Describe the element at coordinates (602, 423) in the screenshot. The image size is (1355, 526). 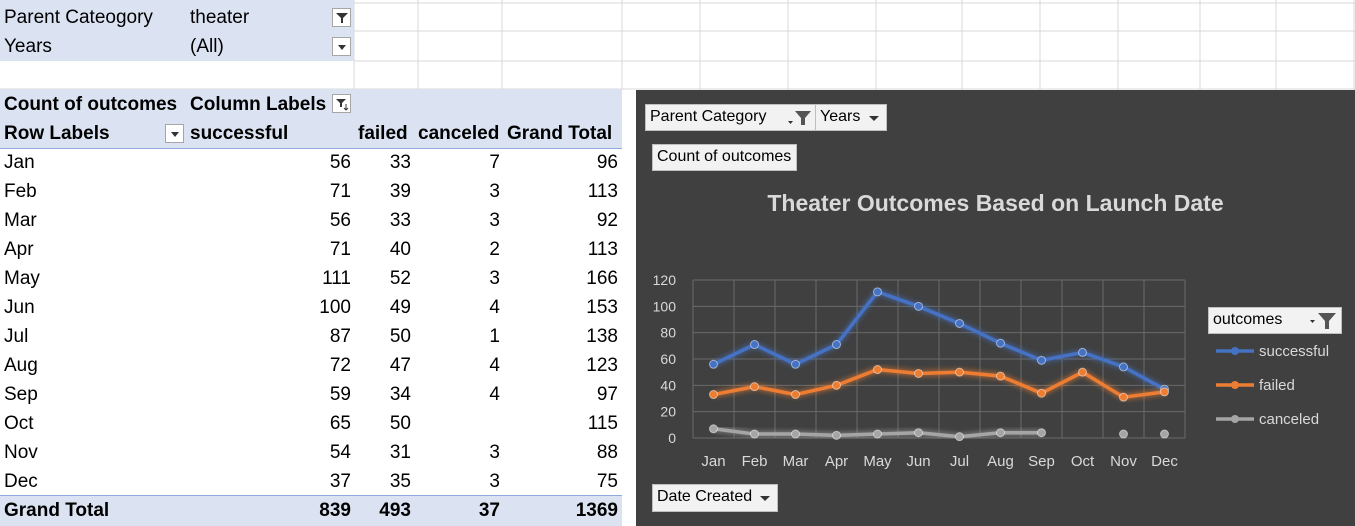
I see `cell-total: 115` at that location.